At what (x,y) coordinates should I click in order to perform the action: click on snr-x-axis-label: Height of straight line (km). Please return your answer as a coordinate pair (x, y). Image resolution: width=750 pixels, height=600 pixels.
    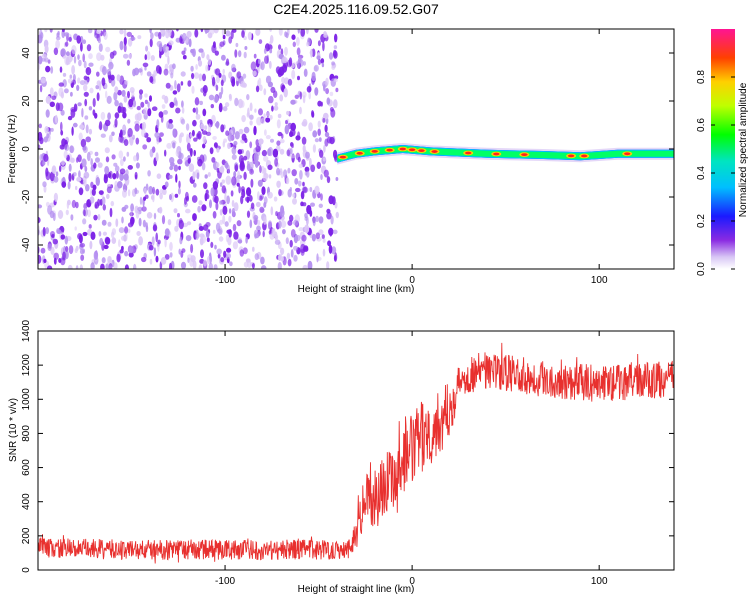
    Looking at the image, I should click on (356, 589).